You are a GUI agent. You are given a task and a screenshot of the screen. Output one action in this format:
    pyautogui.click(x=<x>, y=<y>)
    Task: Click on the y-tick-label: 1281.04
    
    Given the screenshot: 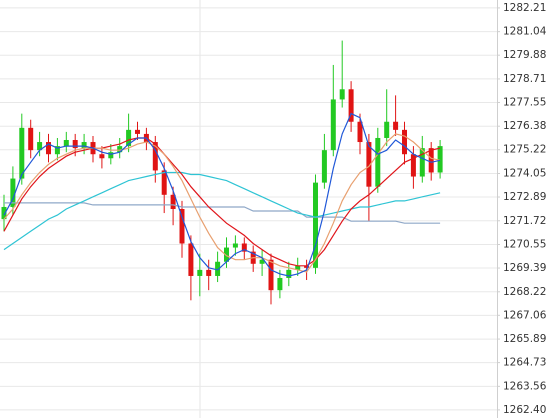 What is the action you would take?
    pyautogui.click(x=524, y=32)
    